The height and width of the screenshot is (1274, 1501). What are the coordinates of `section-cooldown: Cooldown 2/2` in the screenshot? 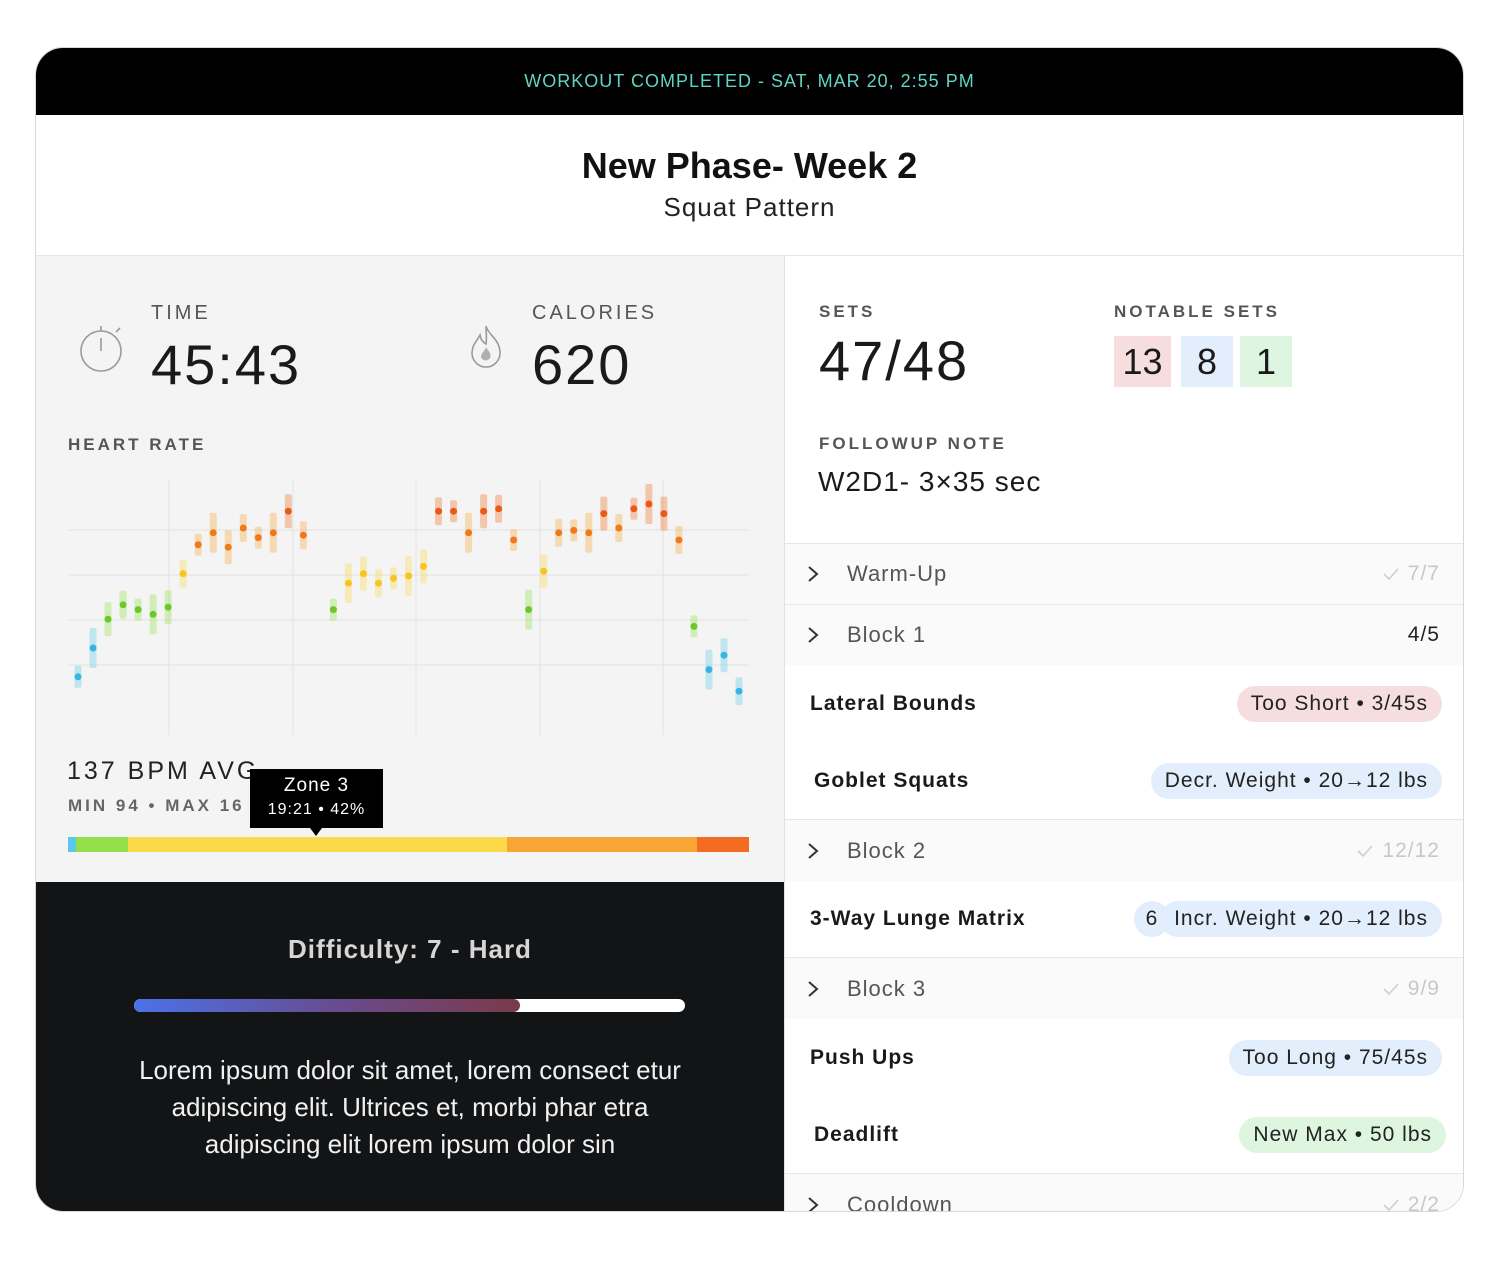 It's located at (1124, 1192).